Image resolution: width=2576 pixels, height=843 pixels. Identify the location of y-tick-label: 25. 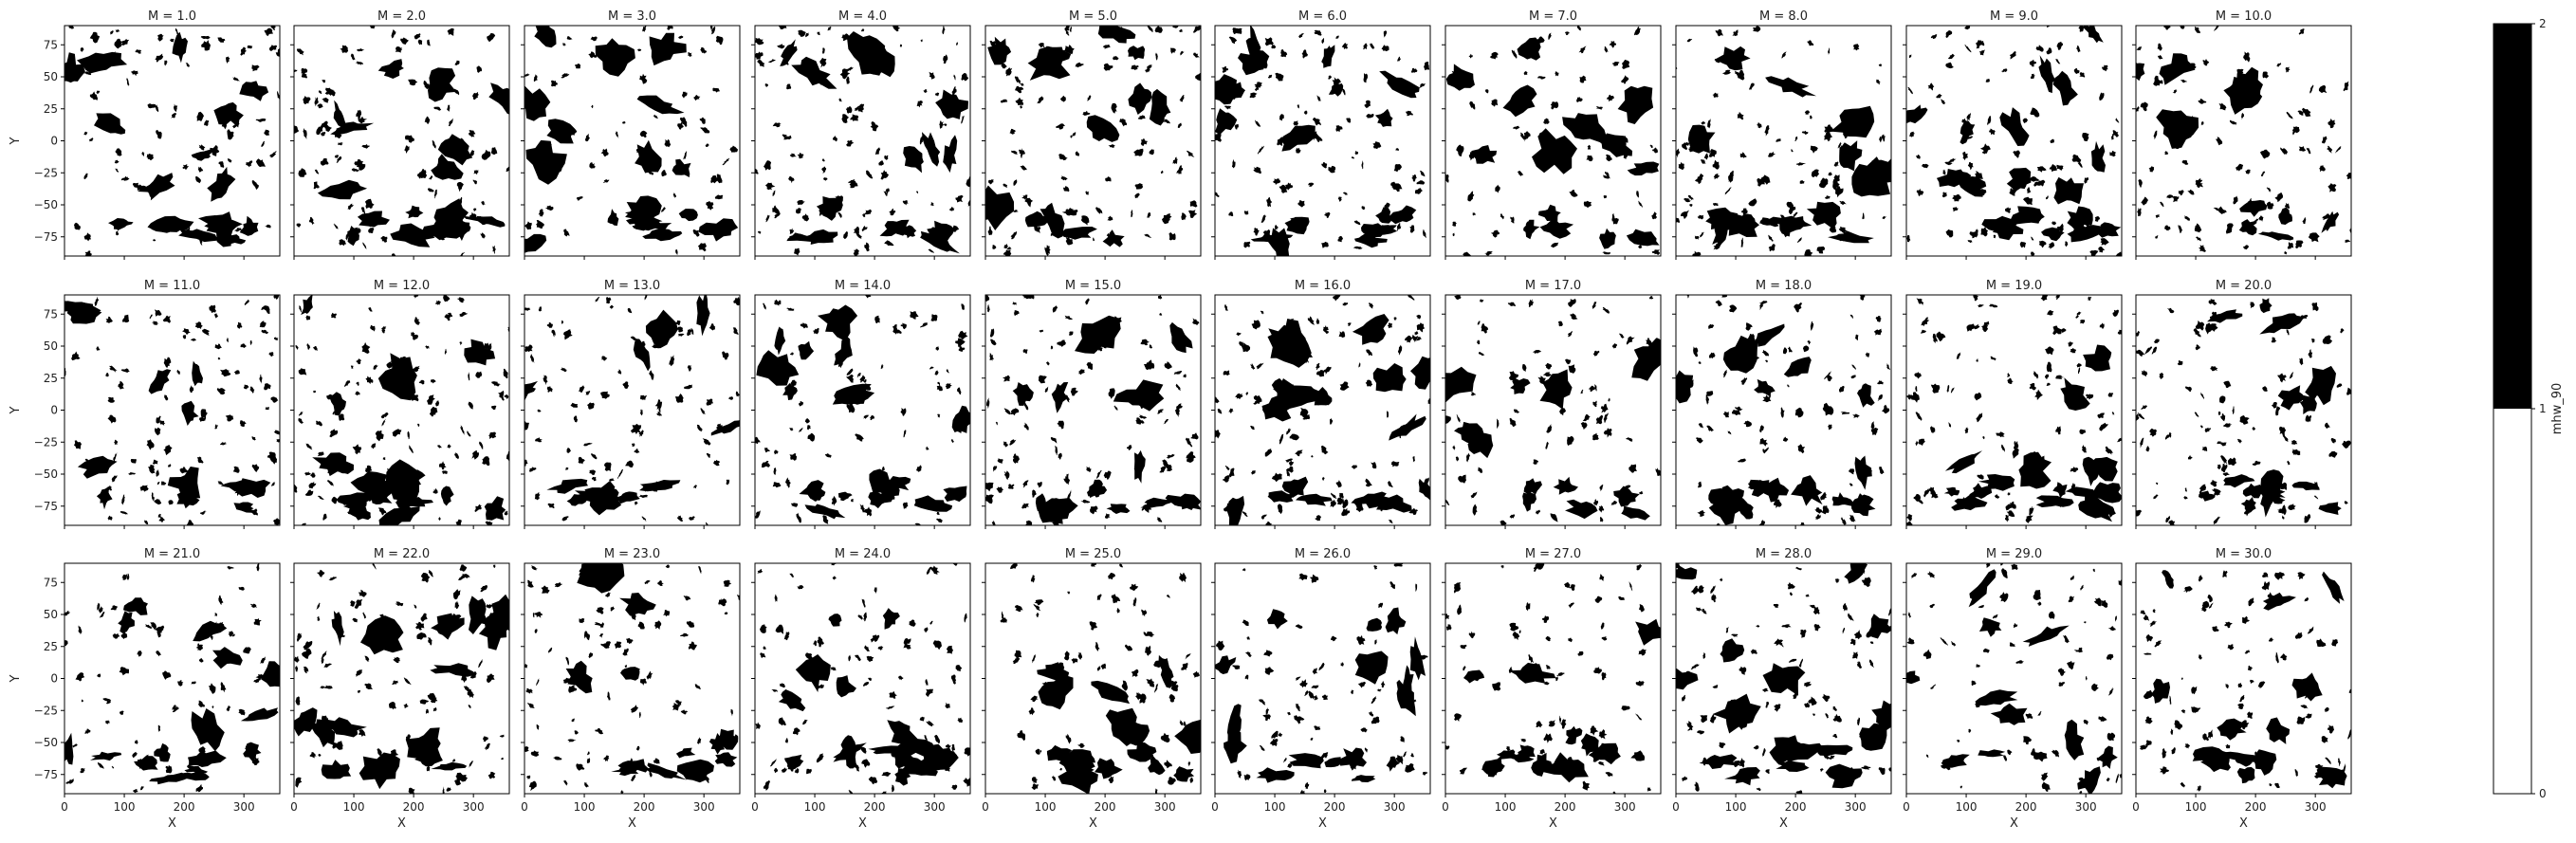
(51, 379).